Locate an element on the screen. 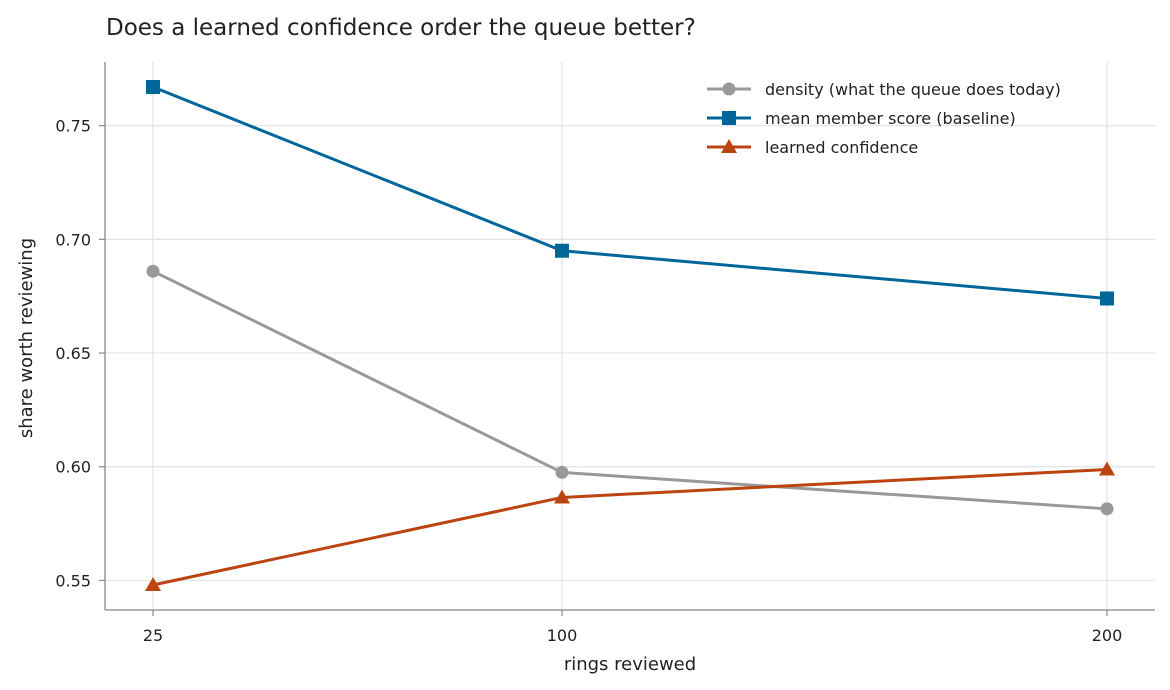 This screenshot has width=1170, height=690. y-tick-label: 0.75 is located at coordinates (73, 126).